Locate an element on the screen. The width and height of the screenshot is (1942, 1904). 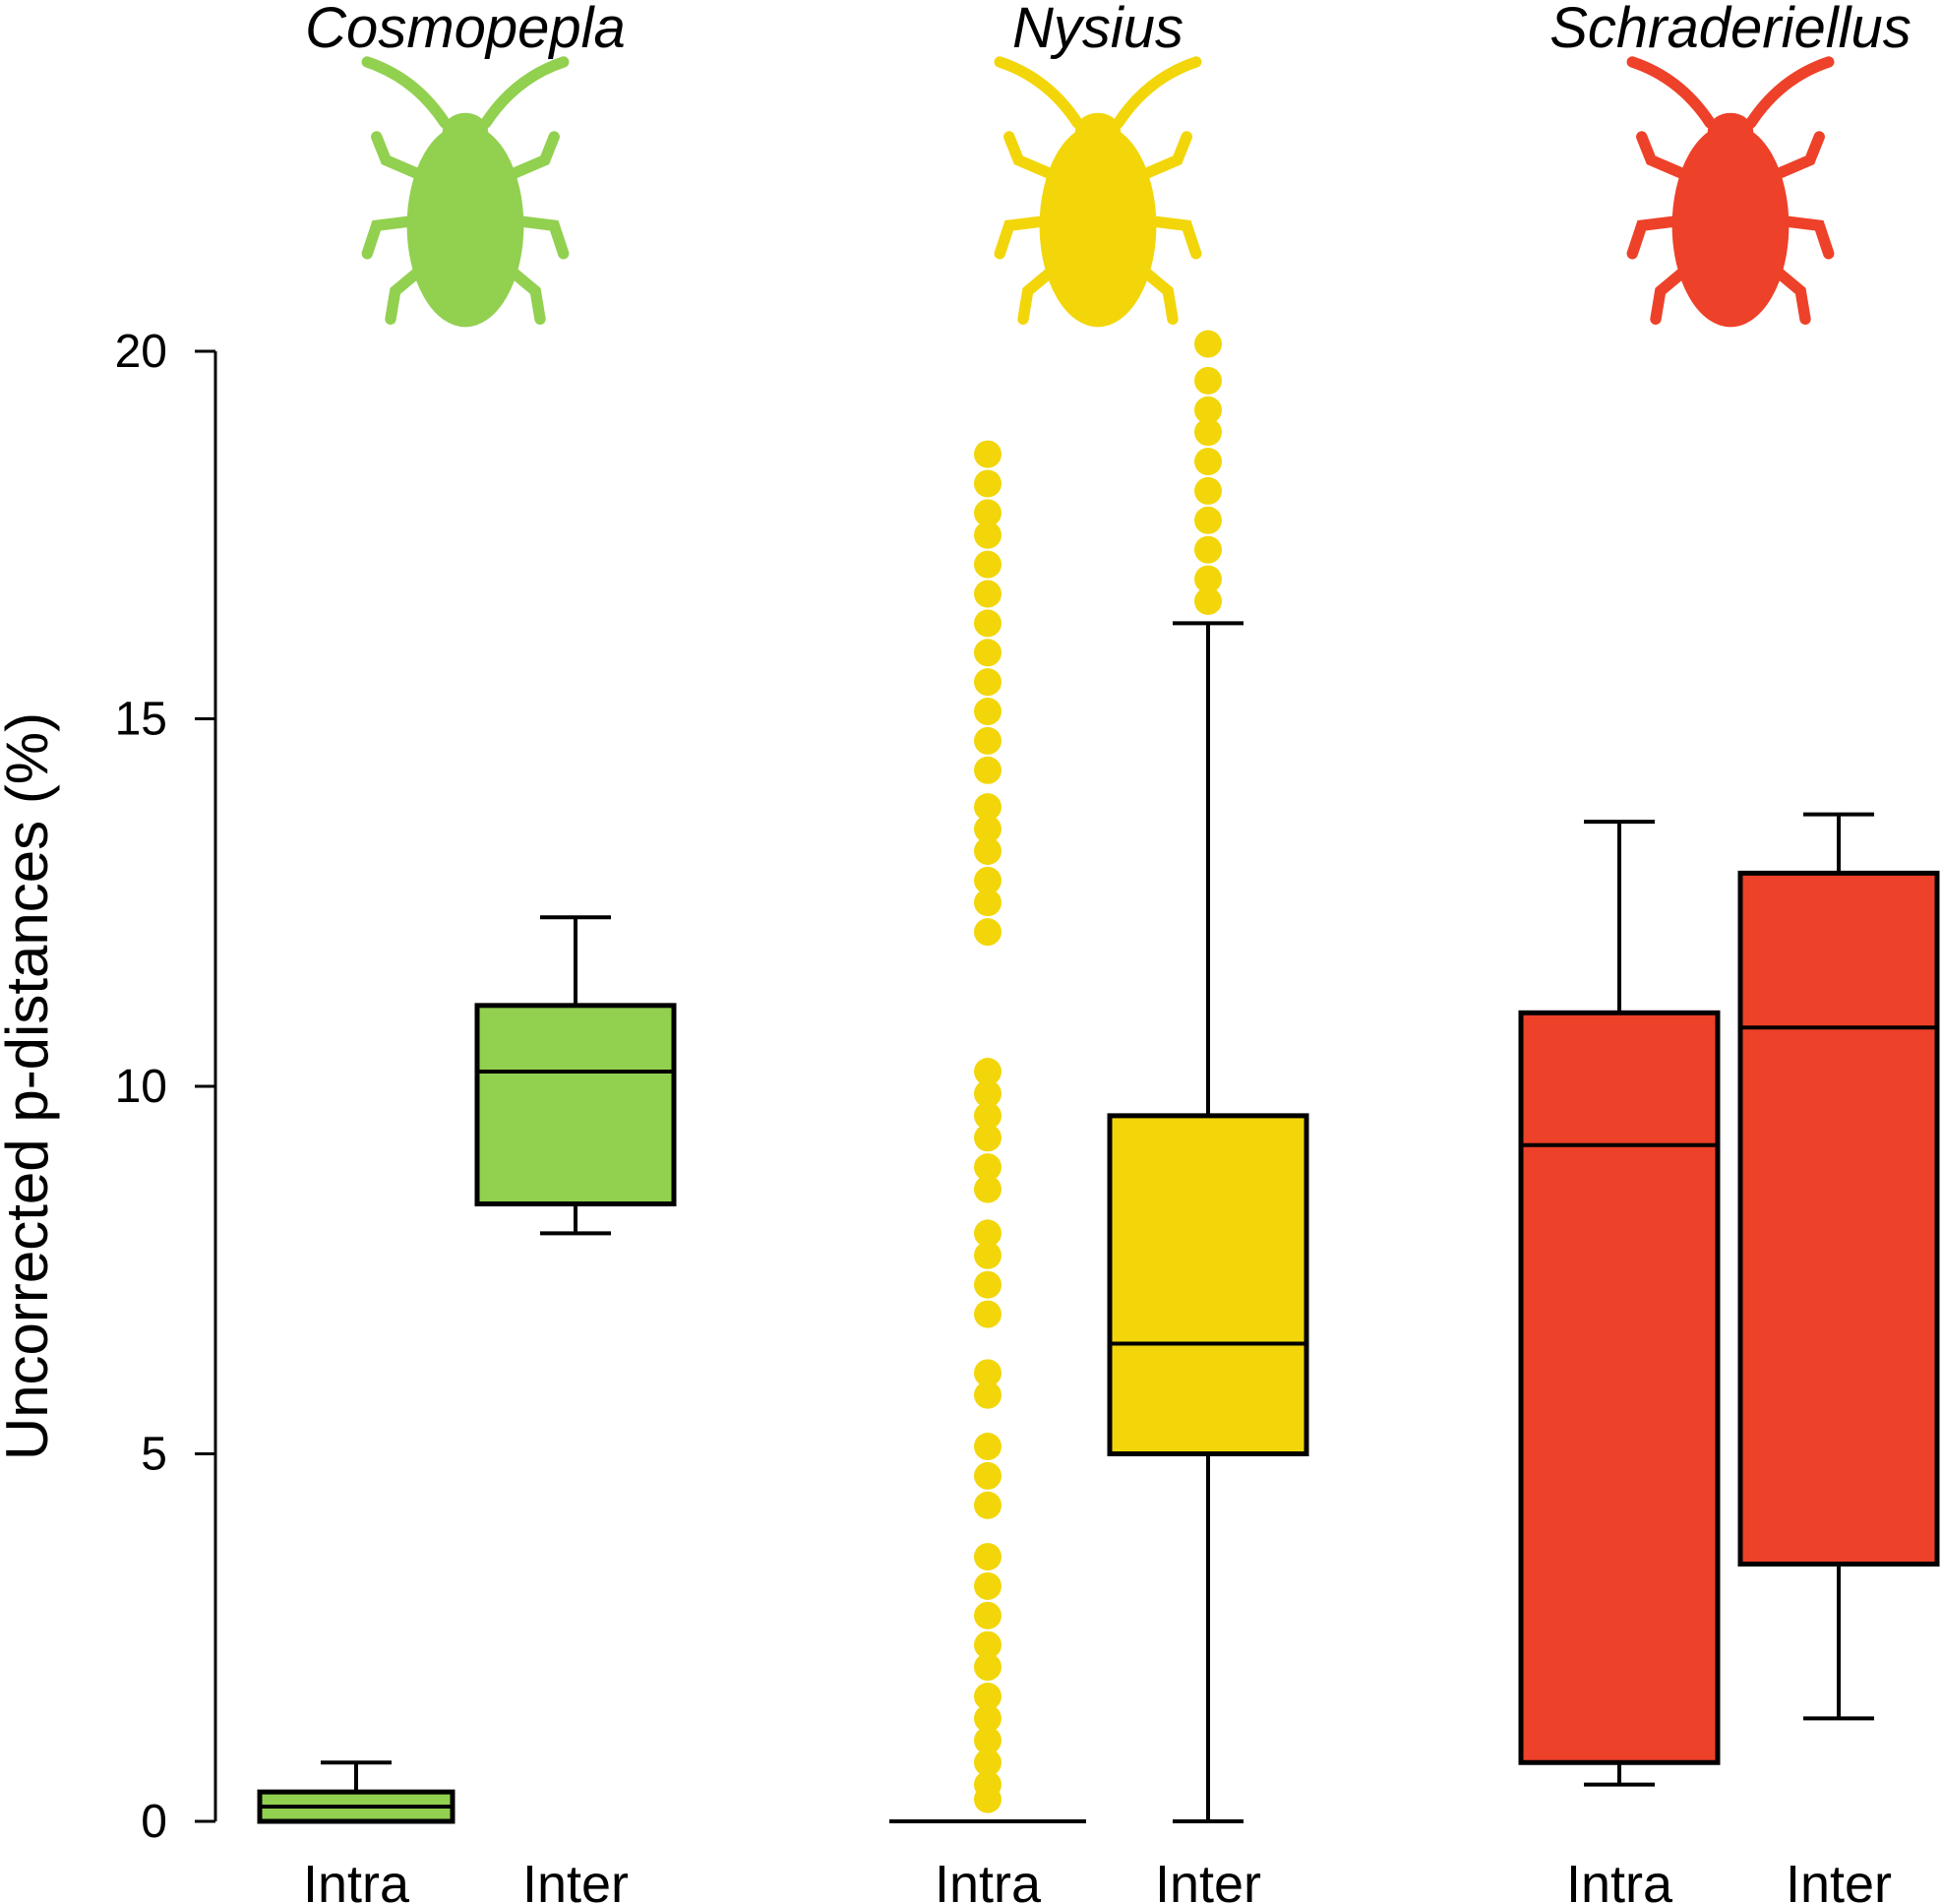
y-tick-label: 20 is located at coordinates (141, 352).